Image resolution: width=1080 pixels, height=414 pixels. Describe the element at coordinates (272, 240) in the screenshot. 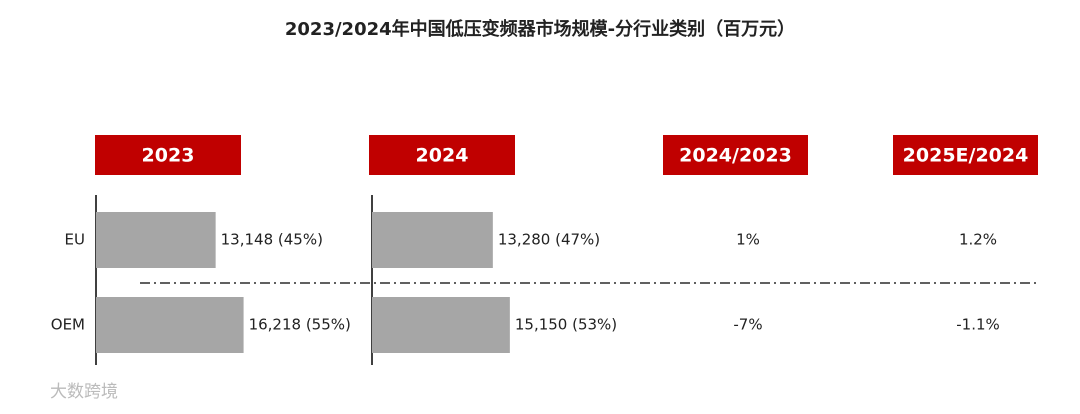

I see `value-label: 13,148 (45%)` at that location.